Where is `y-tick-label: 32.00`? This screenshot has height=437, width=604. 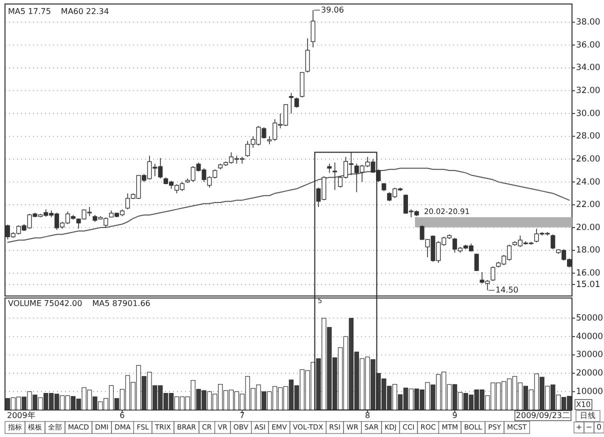
y-tick-label: 32.00 is located at coordinates (588, 91).